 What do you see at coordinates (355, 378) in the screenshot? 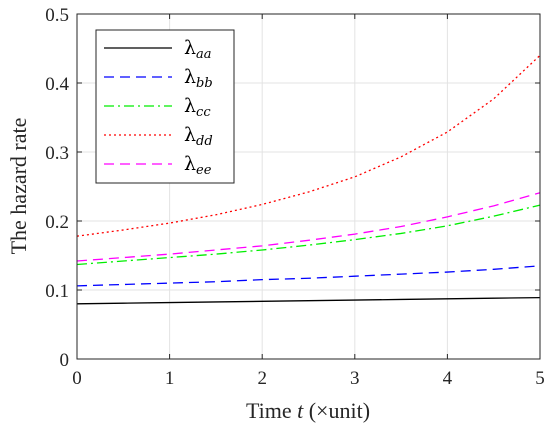
I see `x-tick-label: 3` at bounding box center [355, 378].